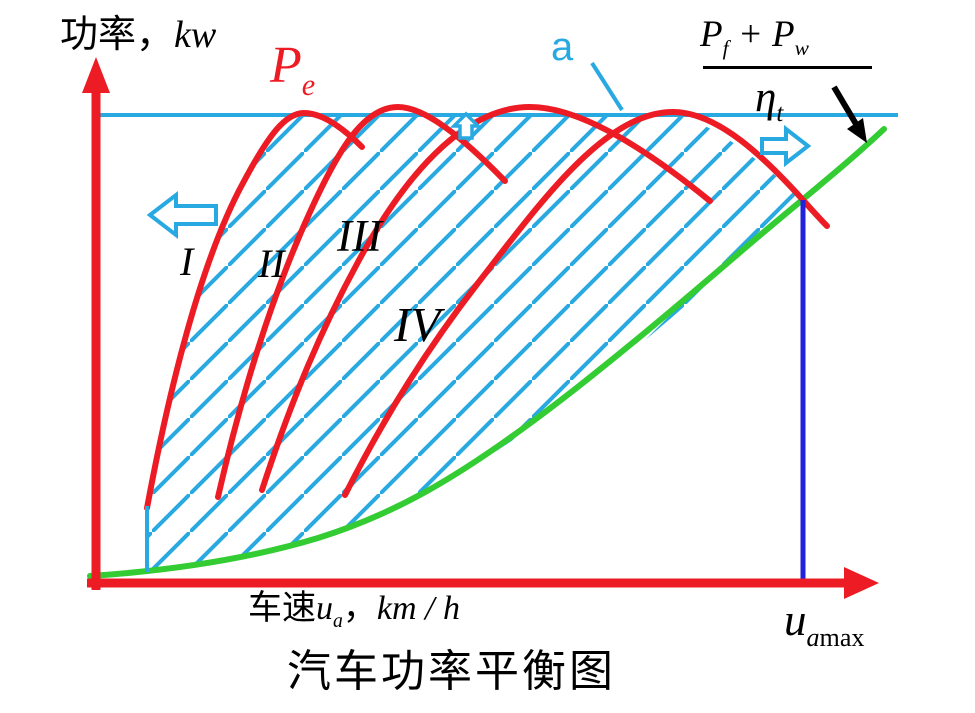 The image size is (975, 713). What do you see at coordinates (711, 34) in the screenshot?
I see `pf-symbol: P` at bounding box center [711, 34].